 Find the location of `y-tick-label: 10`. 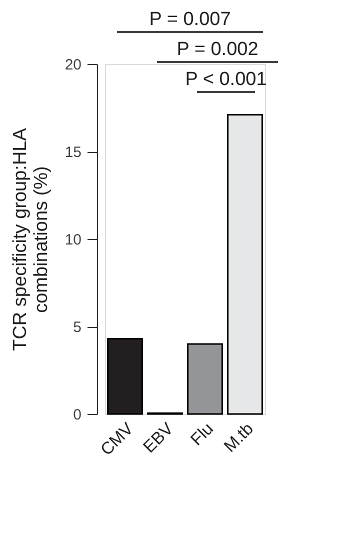

y-tick-label: 10 is located at coordinates (73, 240).